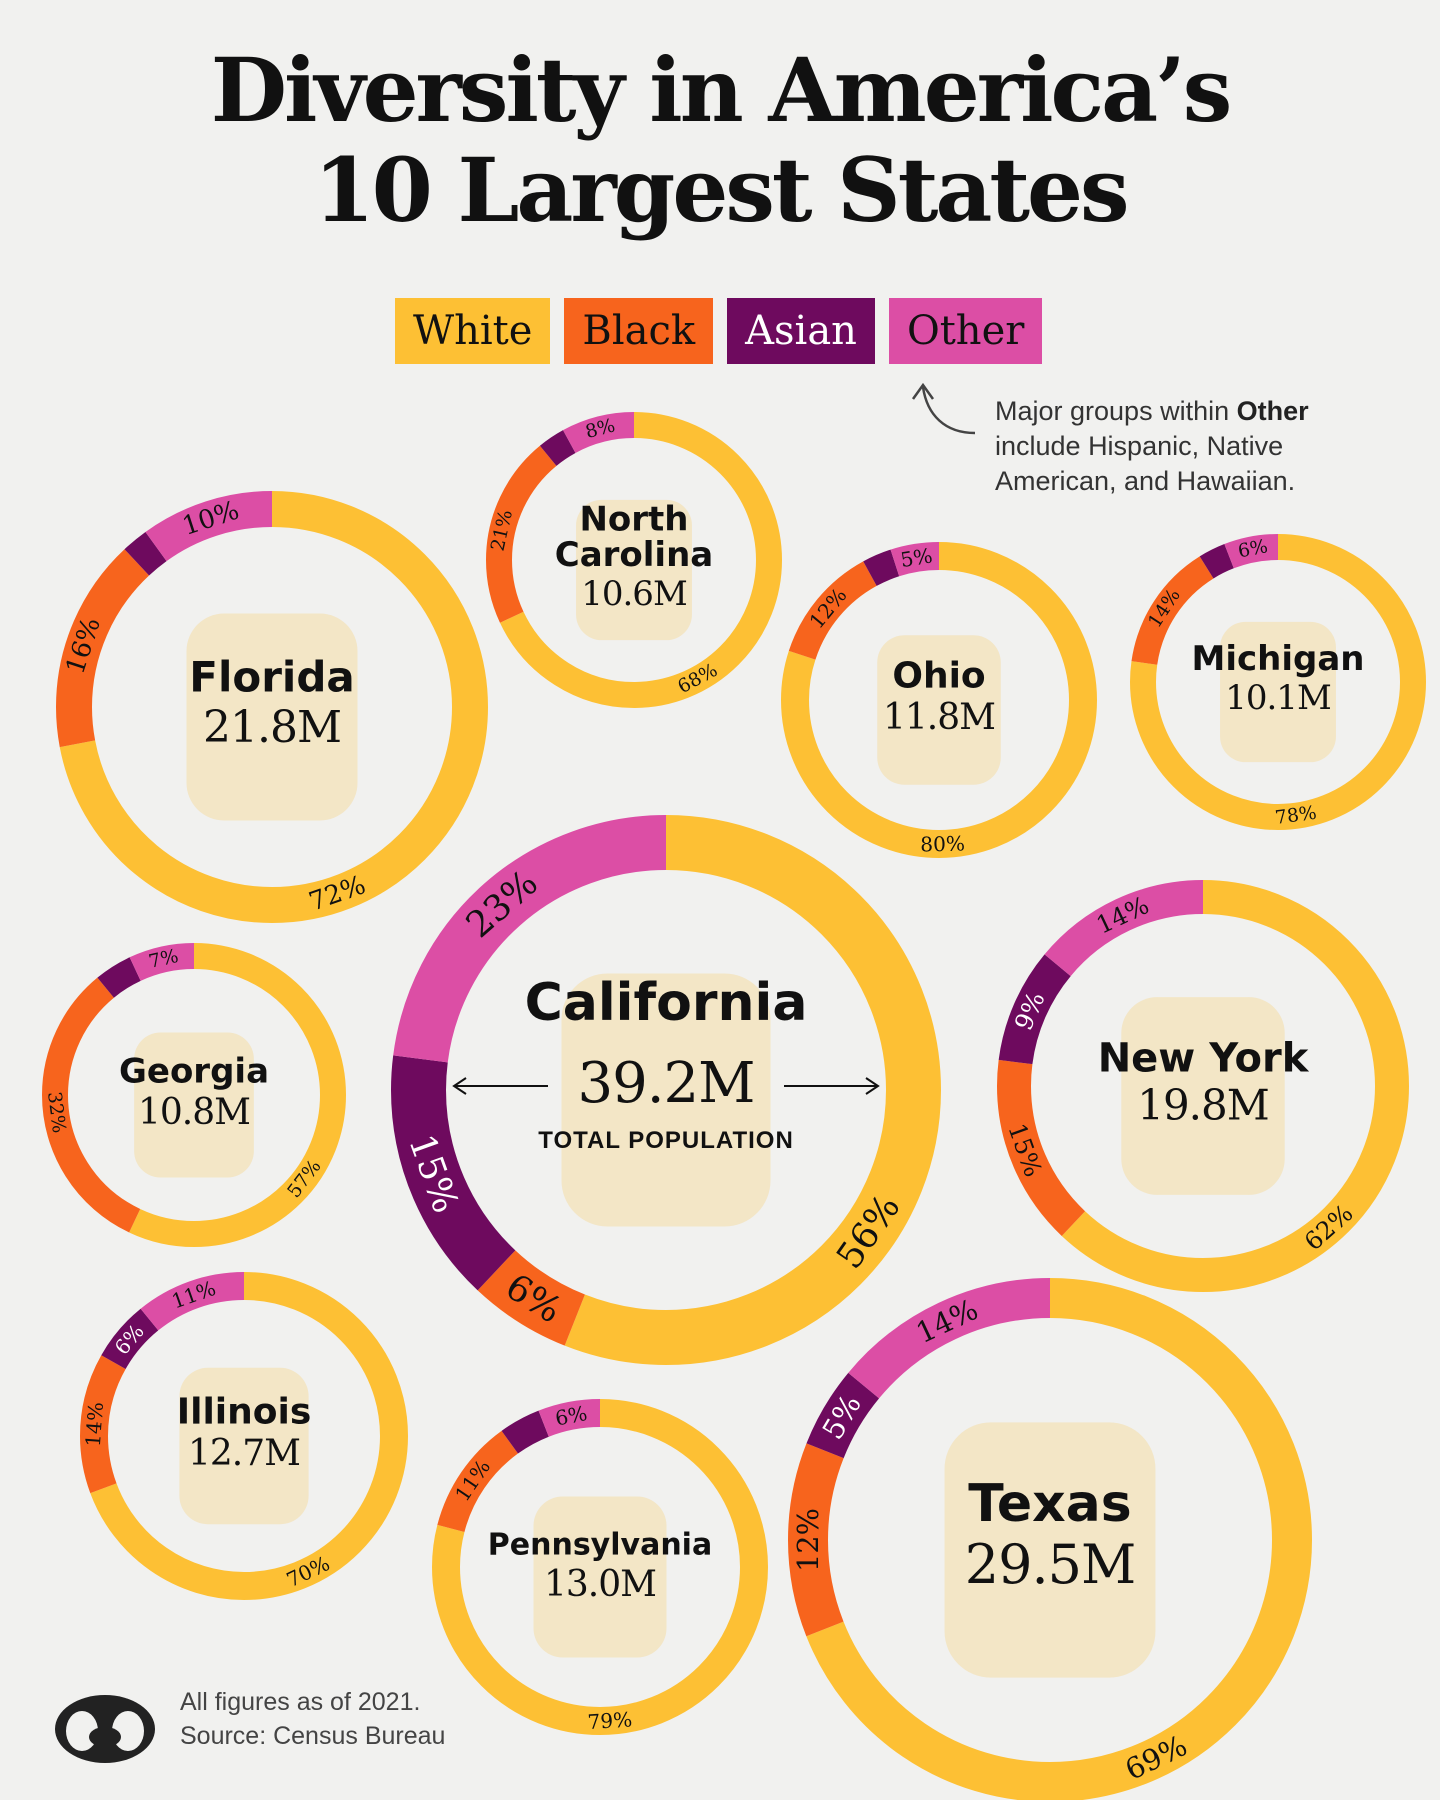 This screenshot has height=1800, width=1440. Describe the element at coordinates (1049, 1504) in the screenshot. I see `texas-name: Texas` at that location.